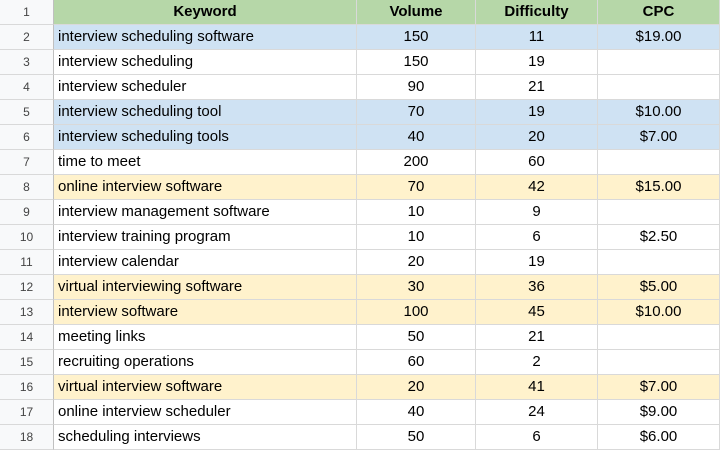 This screenshot has width=720, height=457. What do you see at coordinates (659, 437) in the screenshot?
I see `cpc-cell: $6.00` at bounding box center [659, 437].